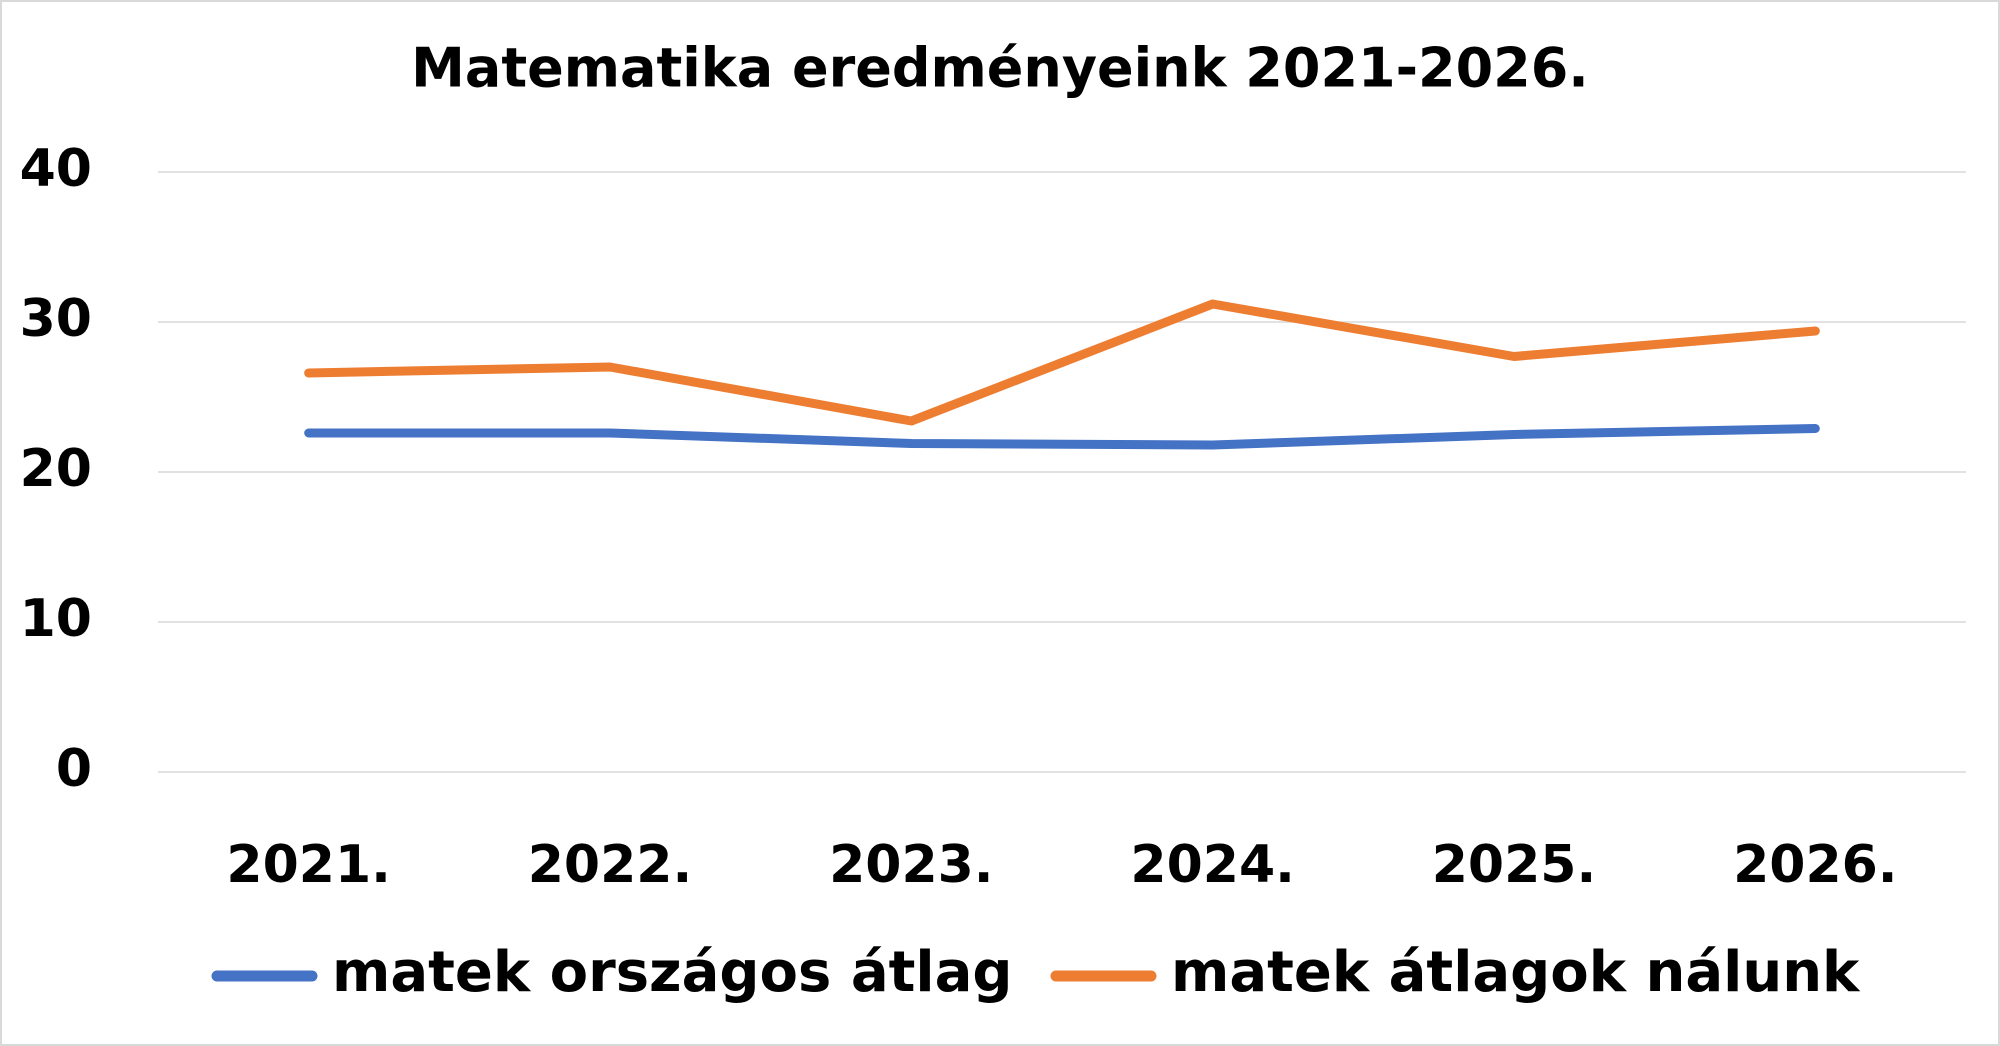 This screenshot has width=2000, height=1046. What do you see at coordinates (1516, 972) in the screenshot?
I see `legend-label: matek átlagok nálunk` at bounding box center [1516, 972].